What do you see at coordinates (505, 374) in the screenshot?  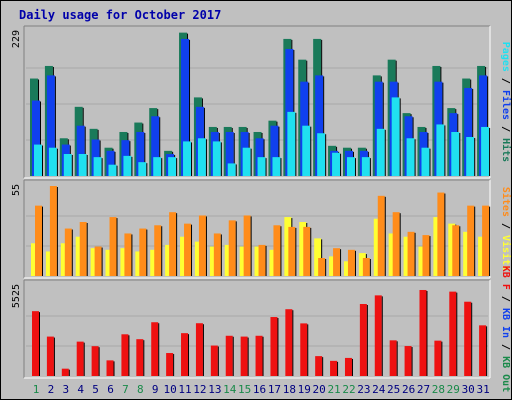 I see `series-label-part: KB Out` at bounding box center [505, 374].